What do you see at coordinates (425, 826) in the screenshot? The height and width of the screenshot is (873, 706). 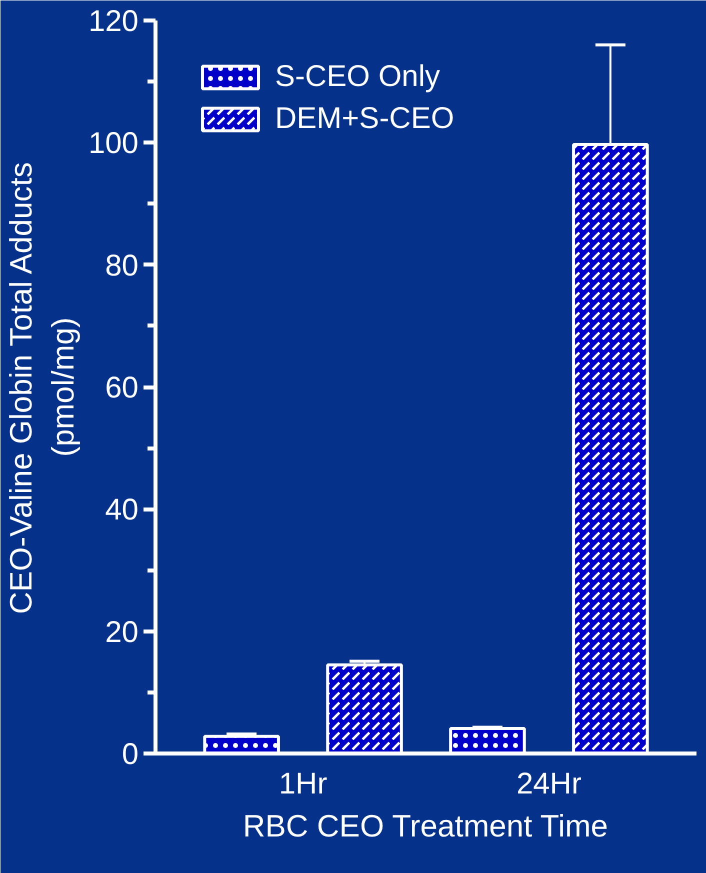 I see `x-axis-title: RBC CEO Treatment Time` at bounding box center [425, 826].